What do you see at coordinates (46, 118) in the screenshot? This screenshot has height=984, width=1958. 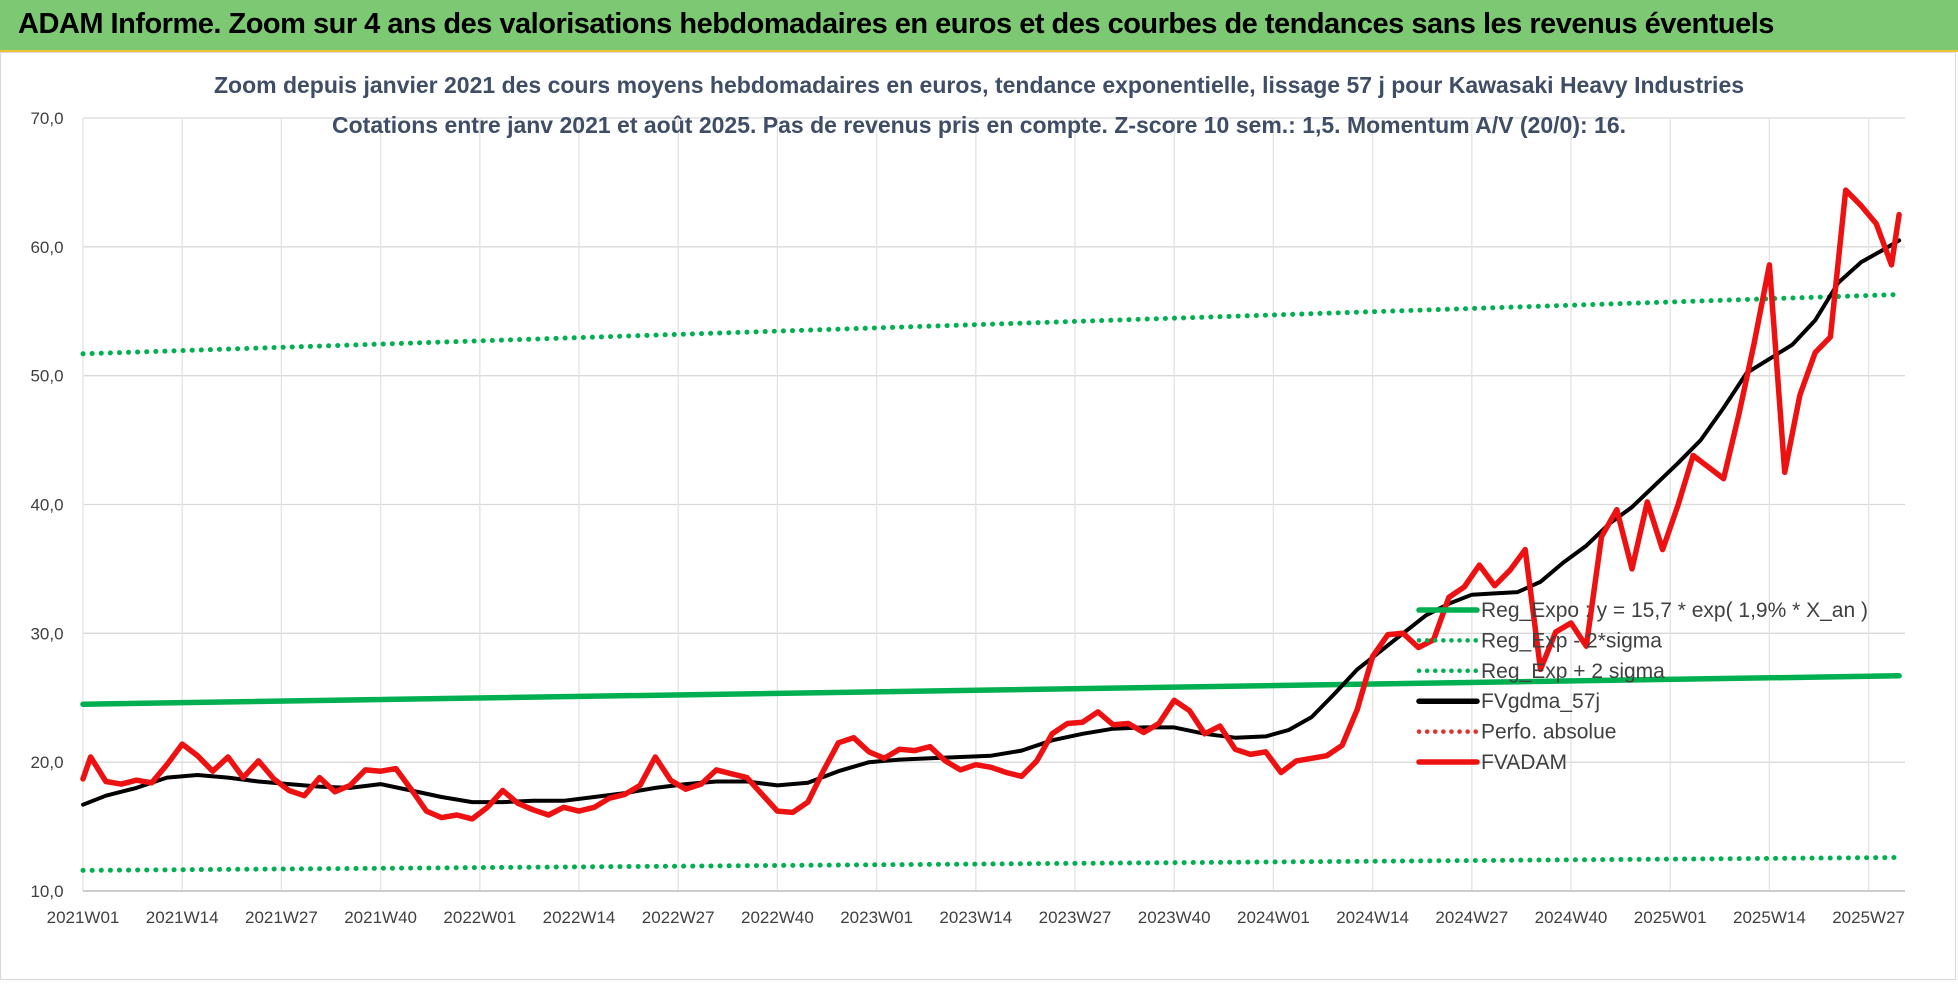 I see `y-tick-label: 70,0` at bounding box center [46, 118].